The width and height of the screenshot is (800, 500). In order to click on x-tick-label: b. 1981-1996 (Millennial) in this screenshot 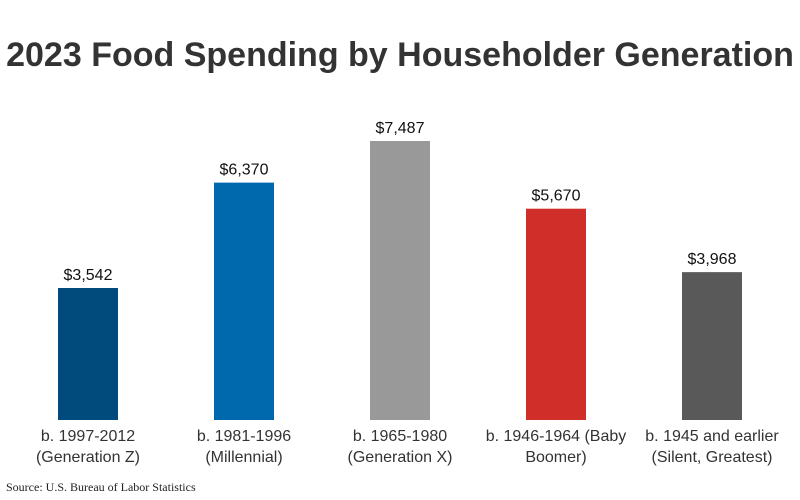, I will do `click(244, 447)`.